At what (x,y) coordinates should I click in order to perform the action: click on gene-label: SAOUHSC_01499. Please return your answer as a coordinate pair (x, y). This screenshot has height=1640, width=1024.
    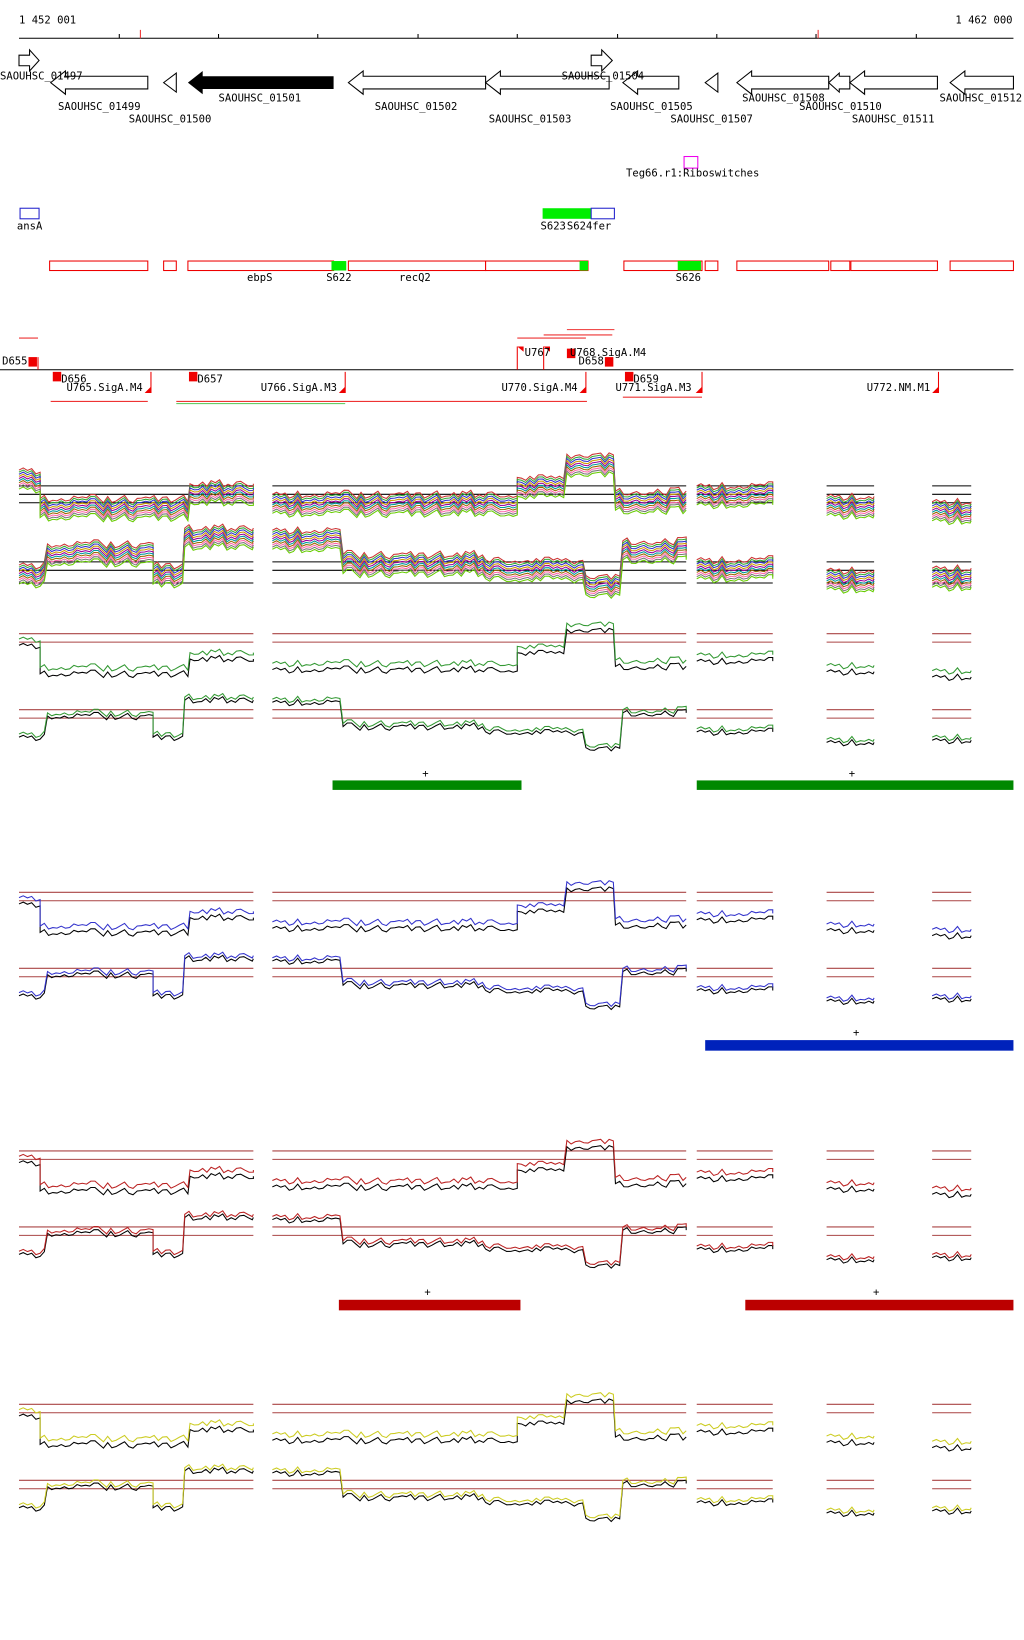
    Looking at the image, I should click on (99, 107).